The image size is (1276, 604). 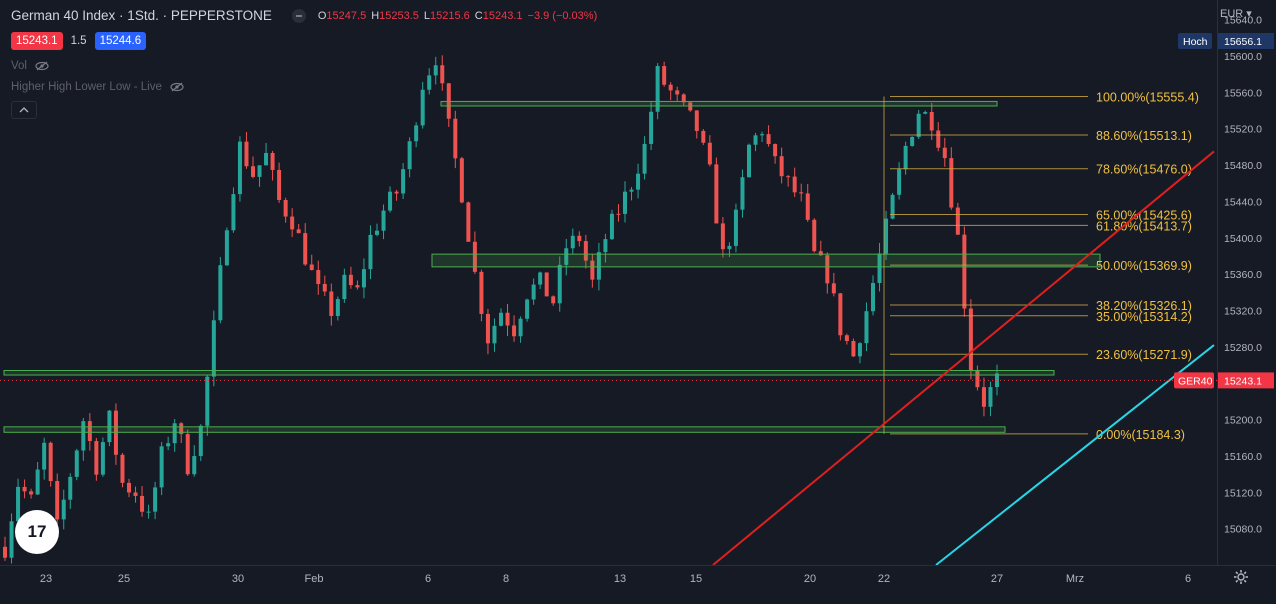 What do you see at coordinates (1236, 13) in the screenshot?
I see `currency-selector: EUR ▾` at bounding box center [1236, 13].